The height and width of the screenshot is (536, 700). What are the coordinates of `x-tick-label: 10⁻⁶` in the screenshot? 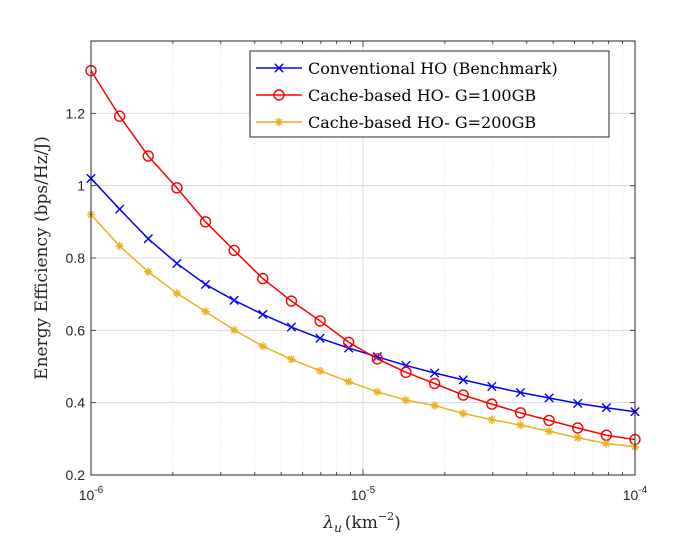 It's located at (91, 494).